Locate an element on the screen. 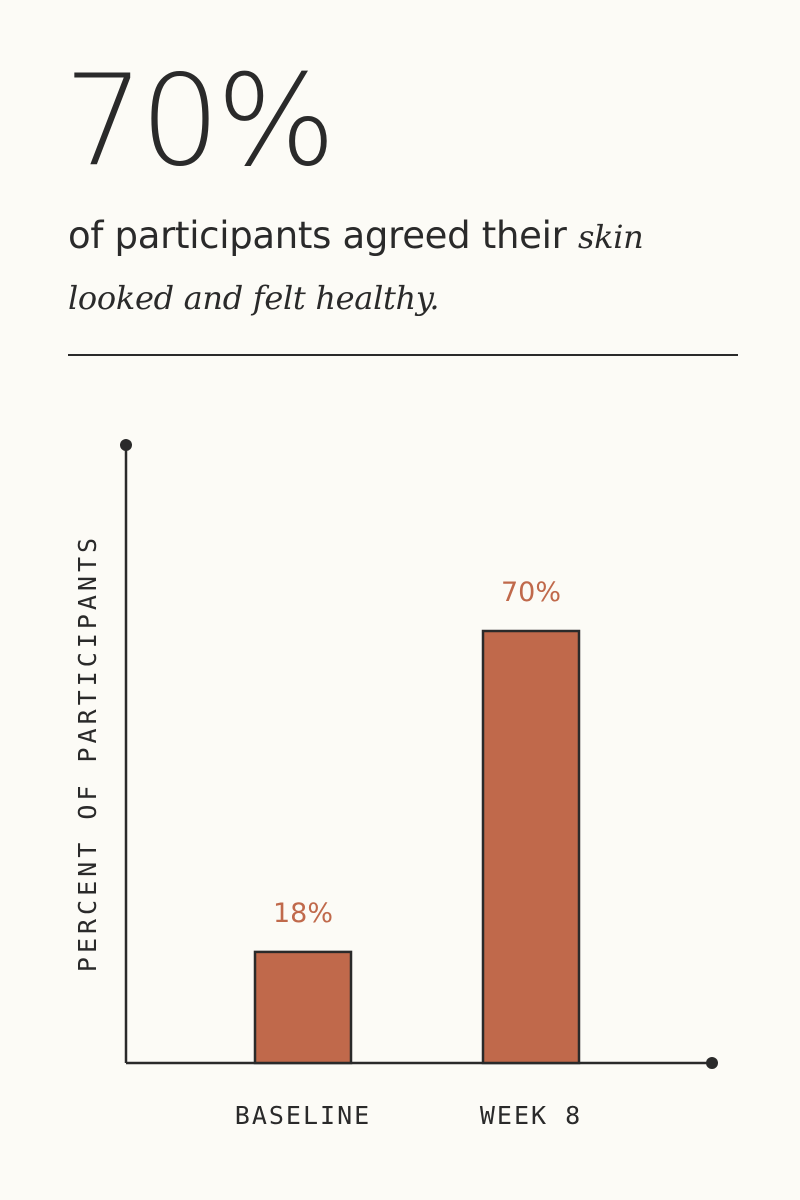  x-axis-end-dot is located at coordinates (712, 1063).